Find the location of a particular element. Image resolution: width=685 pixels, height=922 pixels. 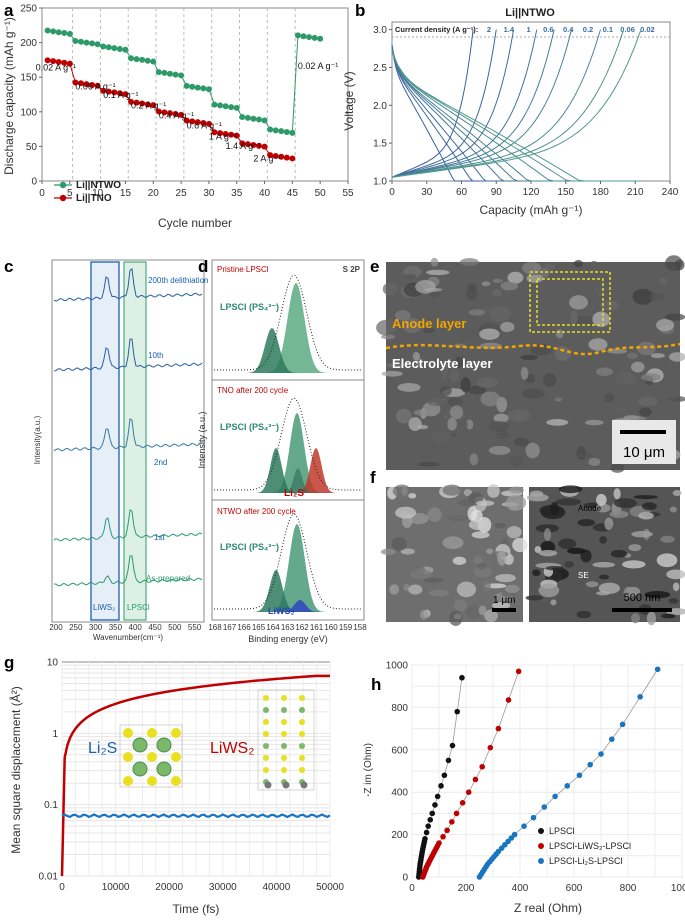

x-tick-label-7: 161 is located at coordinates (317, 627).